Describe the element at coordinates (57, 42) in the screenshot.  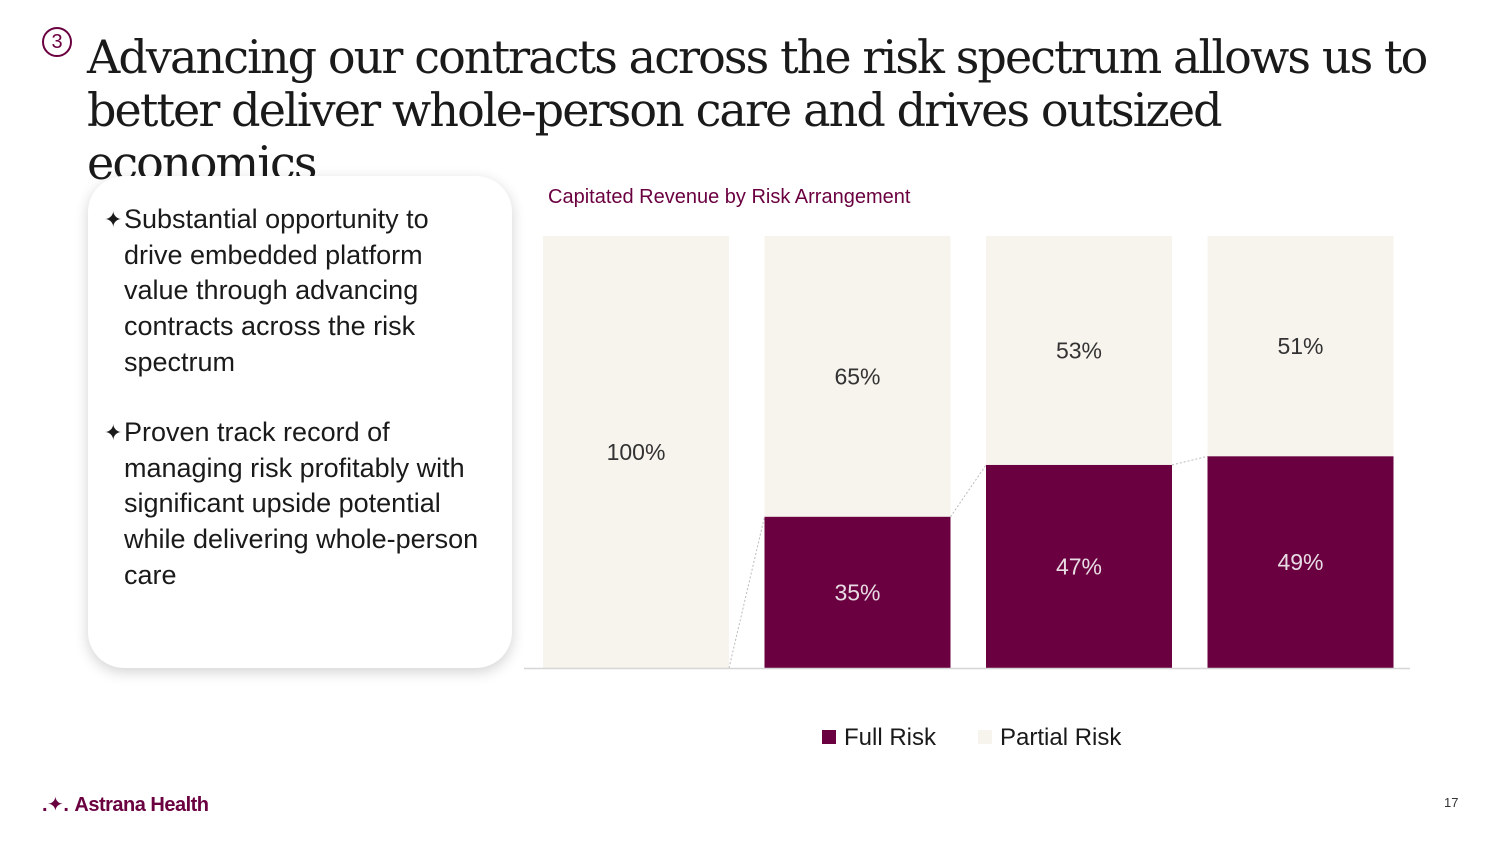
I see `step-number-badge: 3` at that location.